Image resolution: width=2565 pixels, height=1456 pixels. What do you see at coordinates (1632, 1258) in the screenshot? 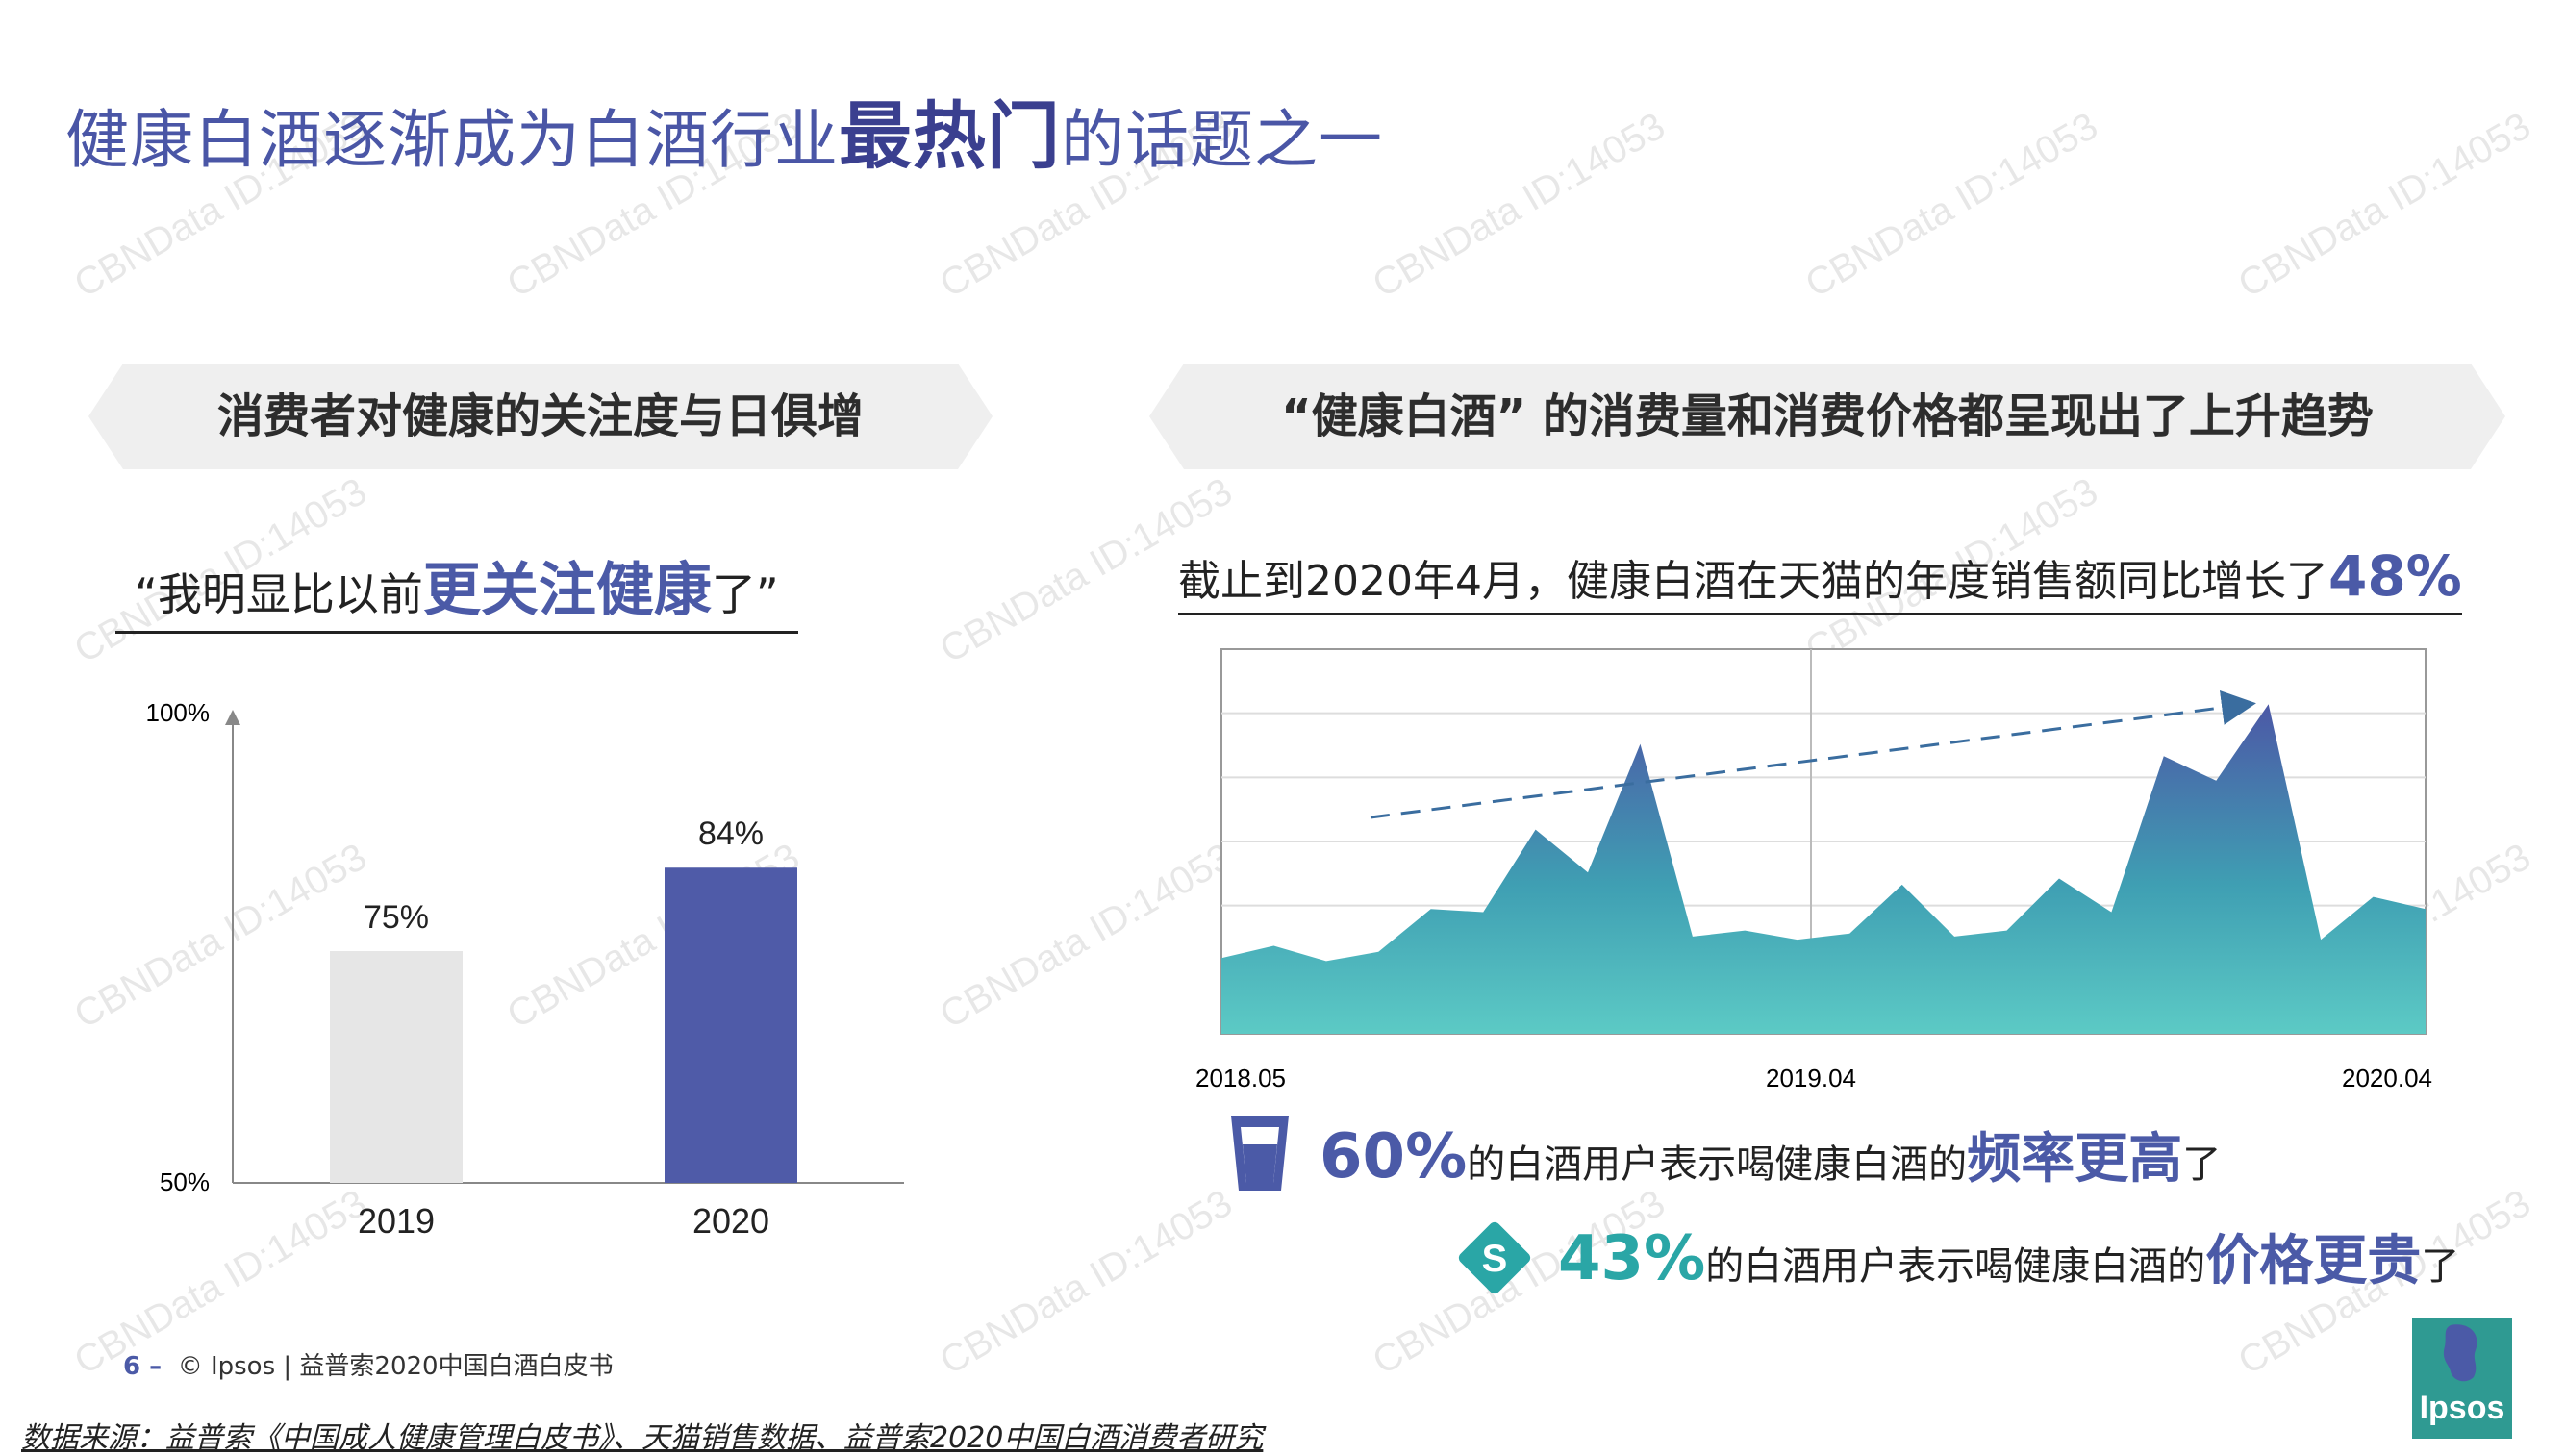
I see `stat-price-pct: 43%` at bounding box center [1632, 1258].